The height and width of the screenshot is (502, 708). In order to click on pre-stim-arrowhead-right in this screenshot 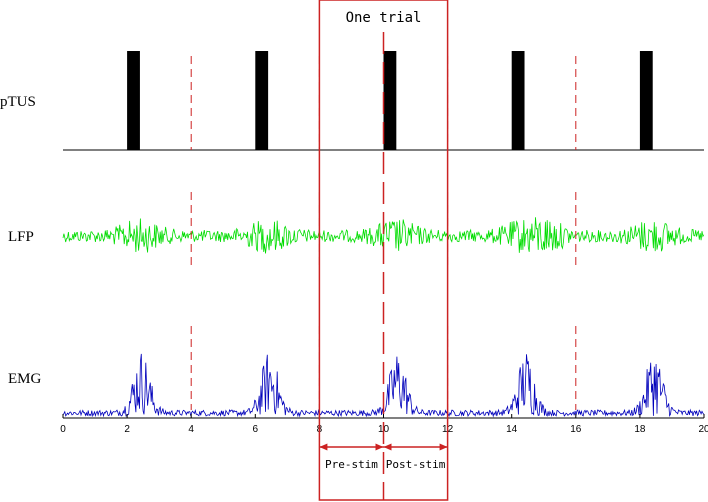, I will do `click(379, 447)`.